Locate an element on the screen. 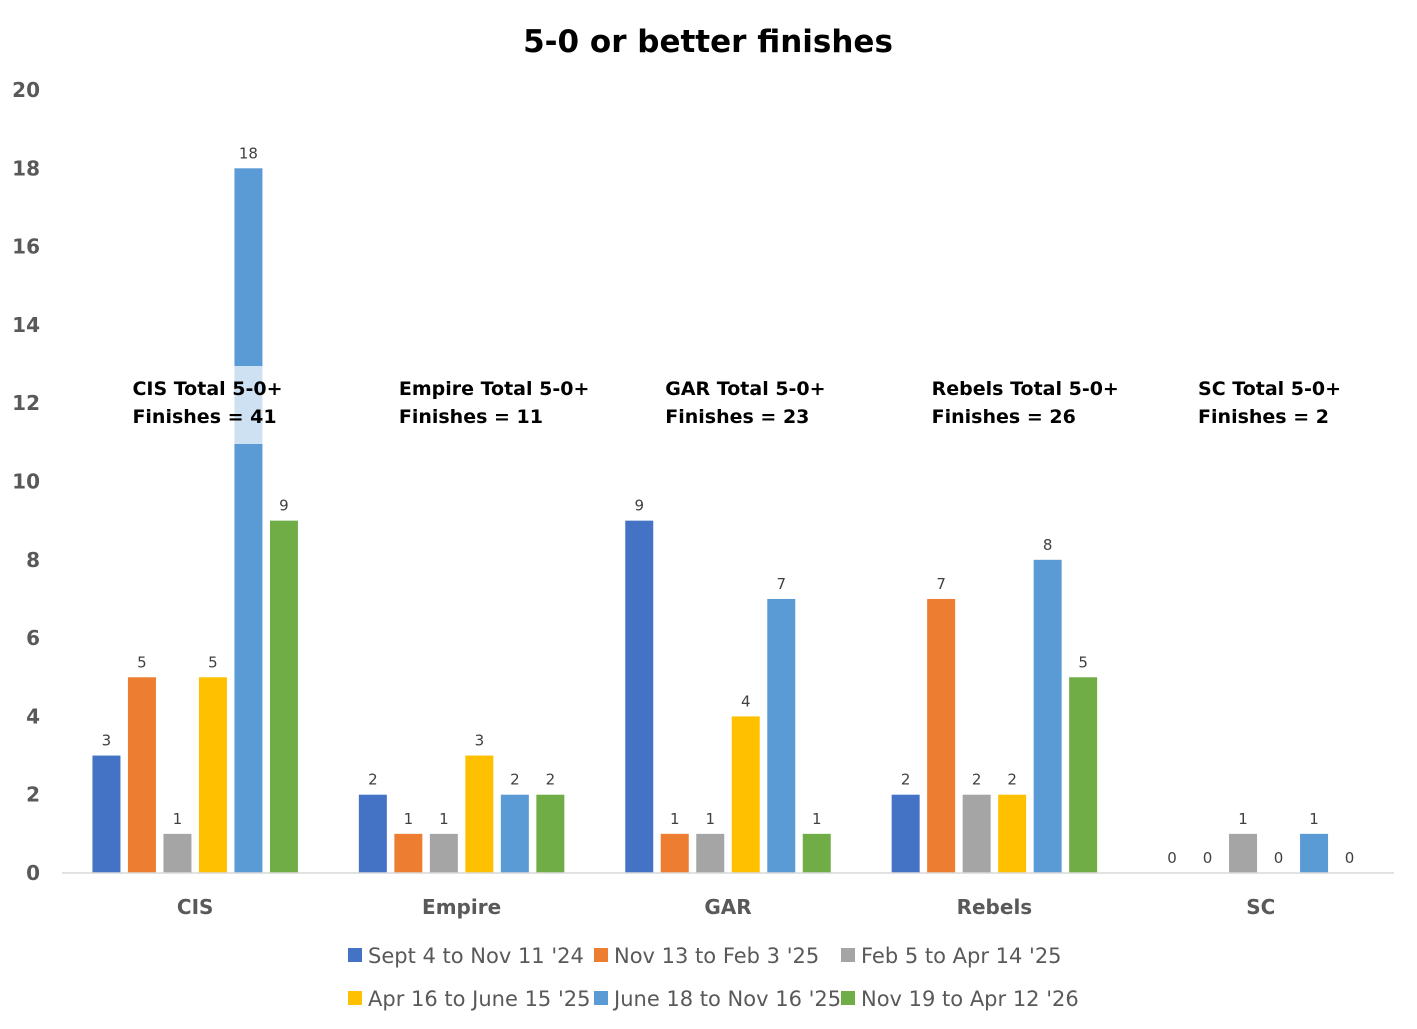  y-tick-label: 18 is located at coordinates (26, 168).